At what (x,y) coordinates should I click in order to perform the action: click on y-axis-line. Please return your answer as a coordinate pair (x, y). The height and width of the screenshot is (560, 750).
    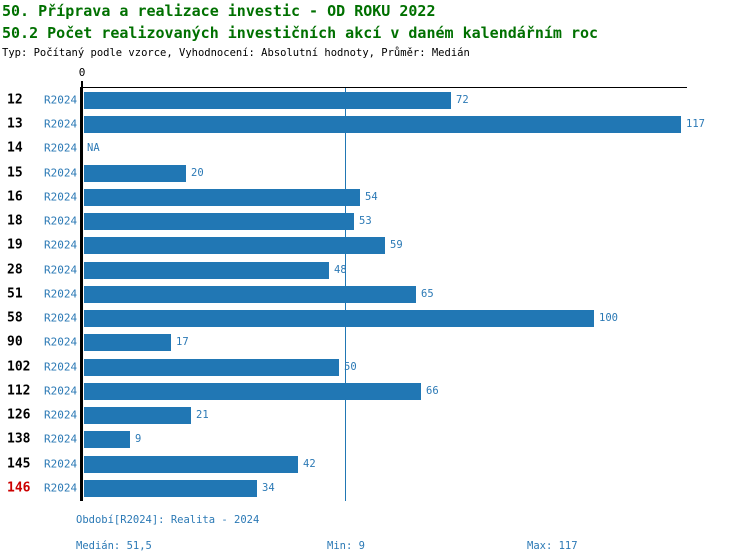
    Looking at the image, I should click on (81, 294).